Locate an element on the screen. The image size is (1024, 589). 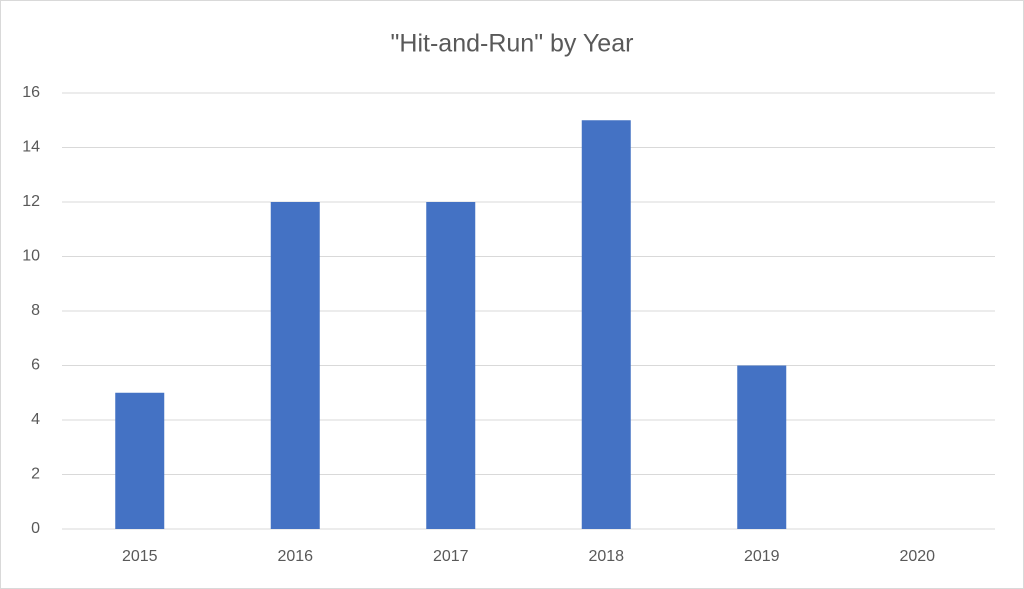
x-tick-label: 2020 is located at coordinates (917, 556).